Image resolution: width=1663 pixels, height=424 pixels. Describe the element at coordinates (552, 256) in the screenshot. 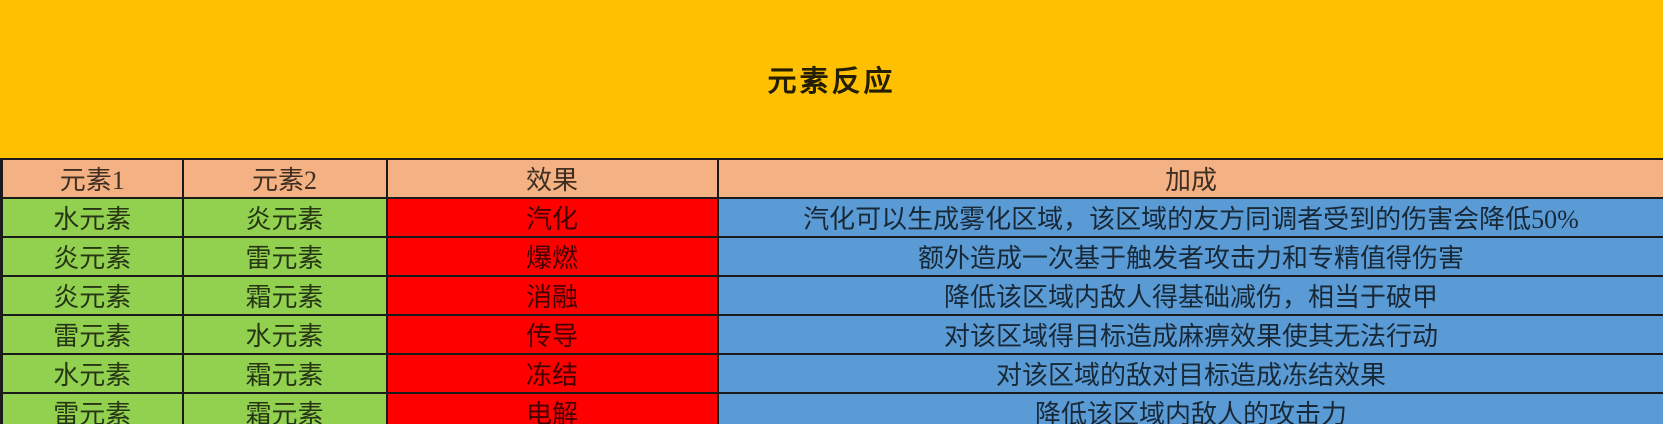

I see `cell-effect: 爆燃` at that location.